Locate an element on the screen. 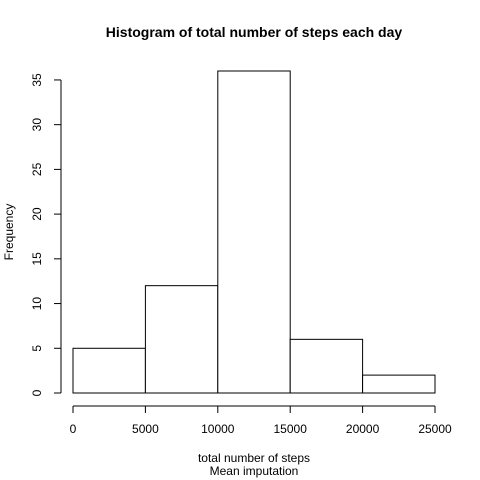  x-axis-label: total number of steps is located at coordinates (254, 458).